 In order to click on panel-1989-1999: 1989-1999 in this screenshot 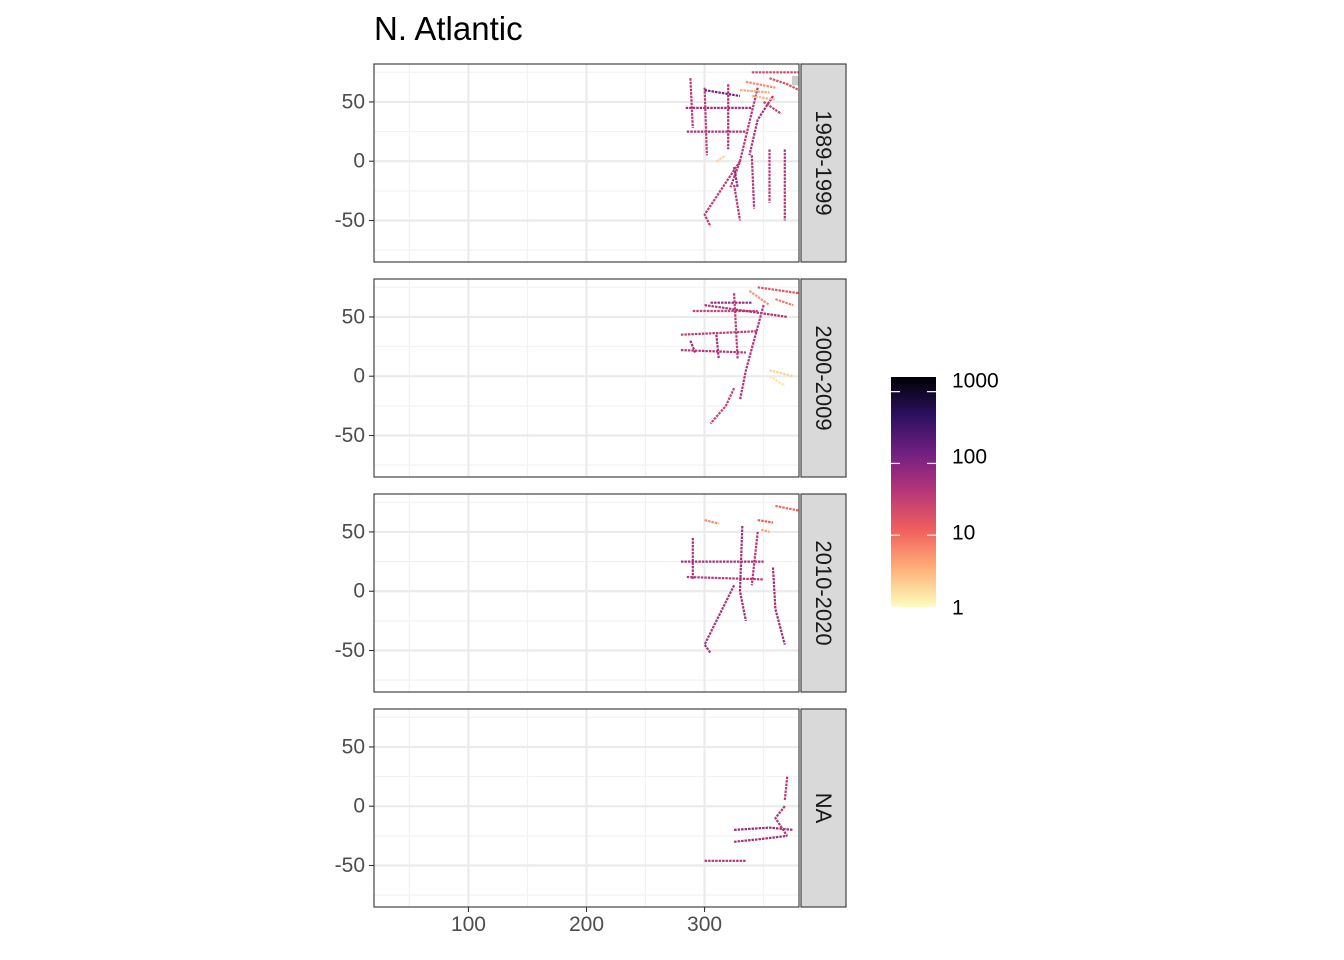, I will do `click(610, 163)`.